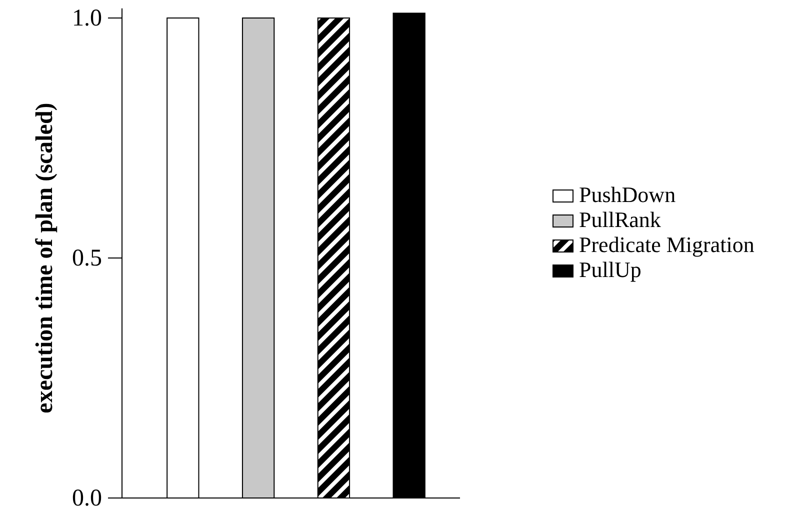  What do you see at coordinates (627, 194) in the screenshot?
I see `legend-label: PushDown` at bounding box center [627, 194].